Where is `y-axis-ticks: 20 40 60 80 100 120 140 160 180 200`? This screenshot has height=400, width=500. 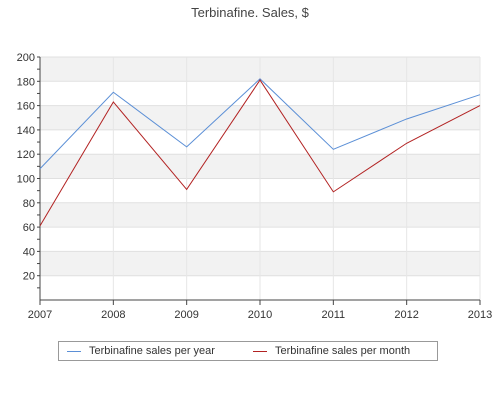
y-axis-ticks: 20 40 60 80 100 120 140 160 180 200 is located at coordinates (28, 170).